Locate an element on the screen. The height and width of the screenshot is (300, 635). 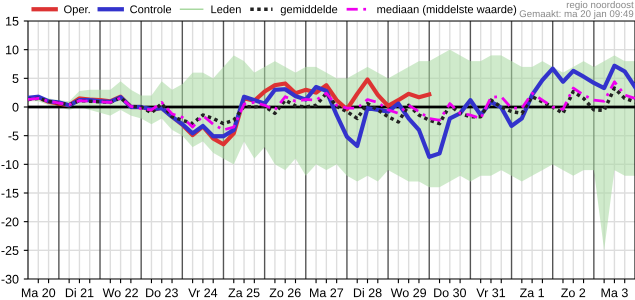
legend-label: gemiddelde is located at coordinates (309, 10).